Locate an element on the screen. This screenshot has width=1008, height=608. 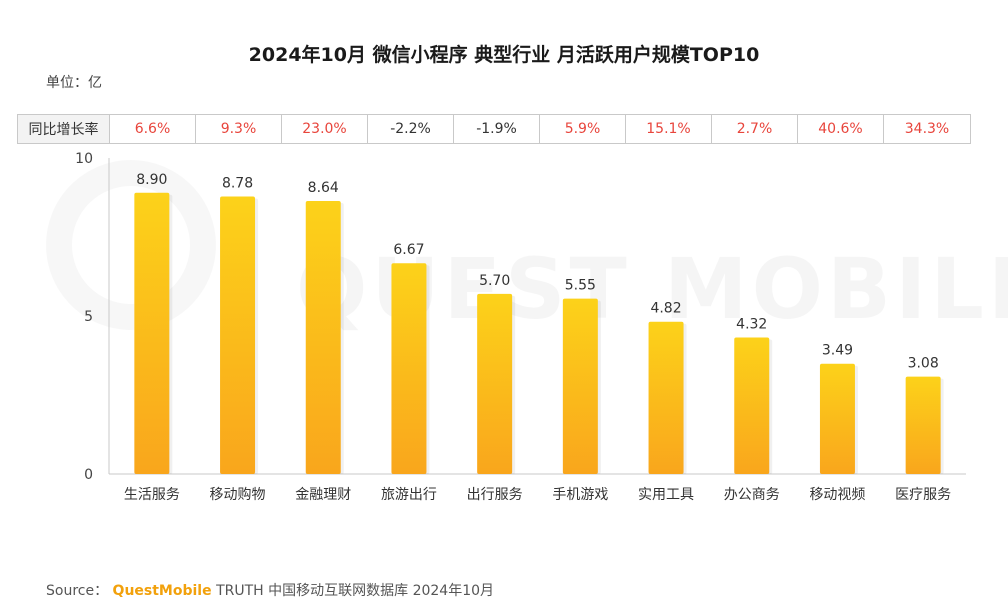
yoy-cell: 15.1% is located at coordinates (669, 129).